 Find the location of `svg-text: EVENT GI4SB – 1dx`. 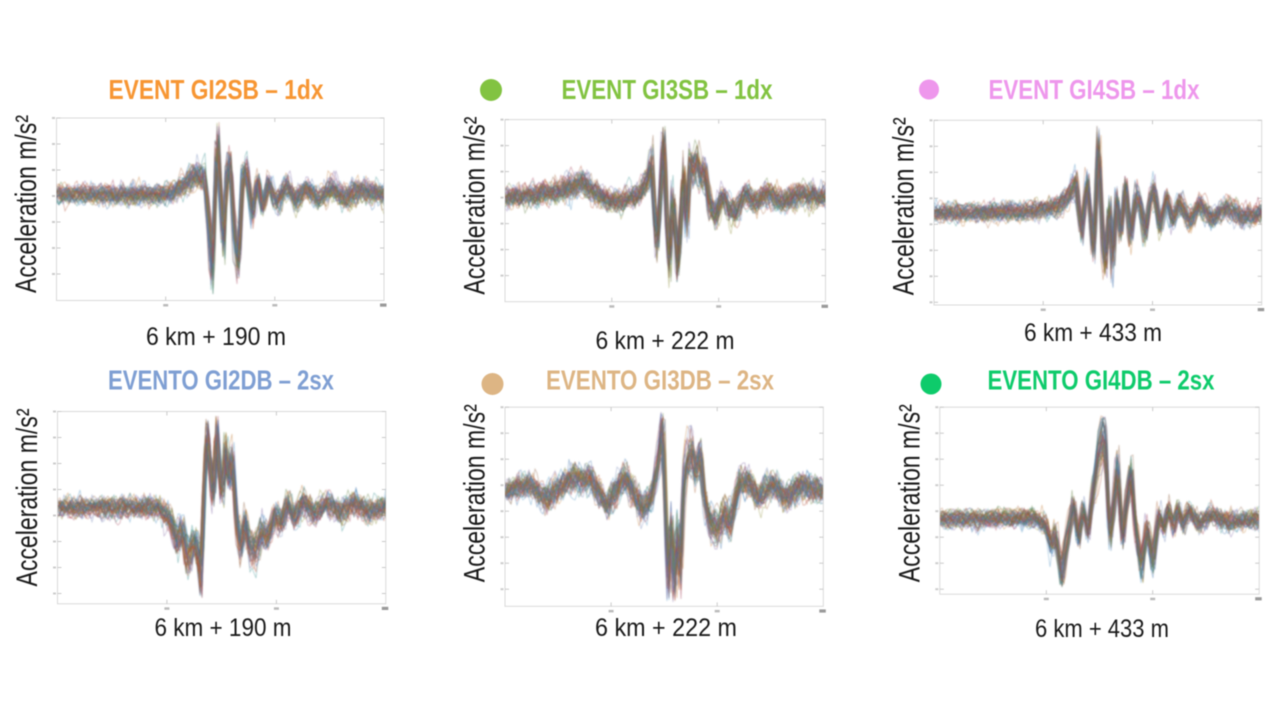

svg-text: EVENT GI4SB – 1dx is located at coordinates (1094, 89).